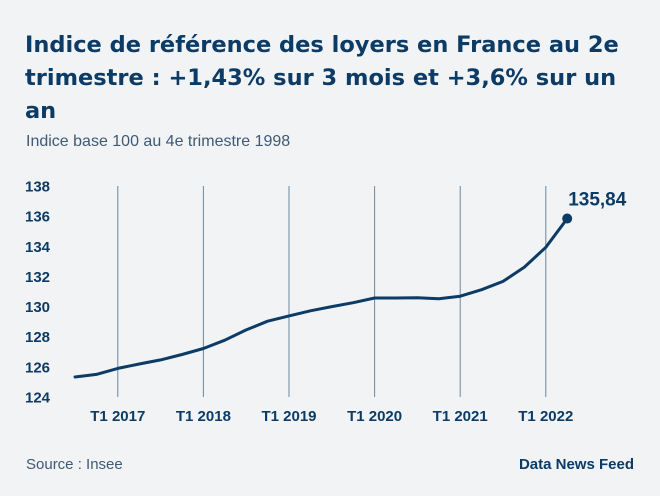 This screenshot has width=660, height=496. What do you see at coordinates (38, 398) in the screenshot?
I see `y-tick-label: 124` at bounding box center [38, 398].